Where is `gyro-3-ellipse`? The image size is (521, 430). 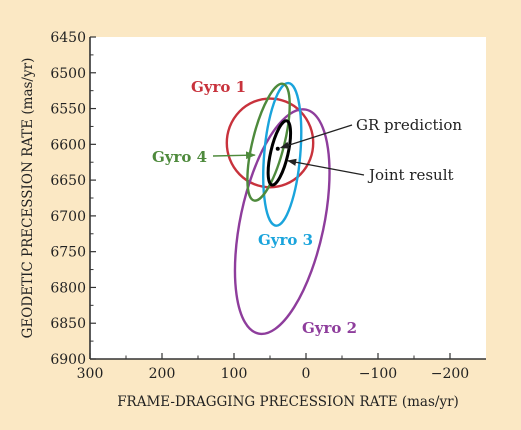
gyro-3-ellipse is located at coordinates (282, 154).